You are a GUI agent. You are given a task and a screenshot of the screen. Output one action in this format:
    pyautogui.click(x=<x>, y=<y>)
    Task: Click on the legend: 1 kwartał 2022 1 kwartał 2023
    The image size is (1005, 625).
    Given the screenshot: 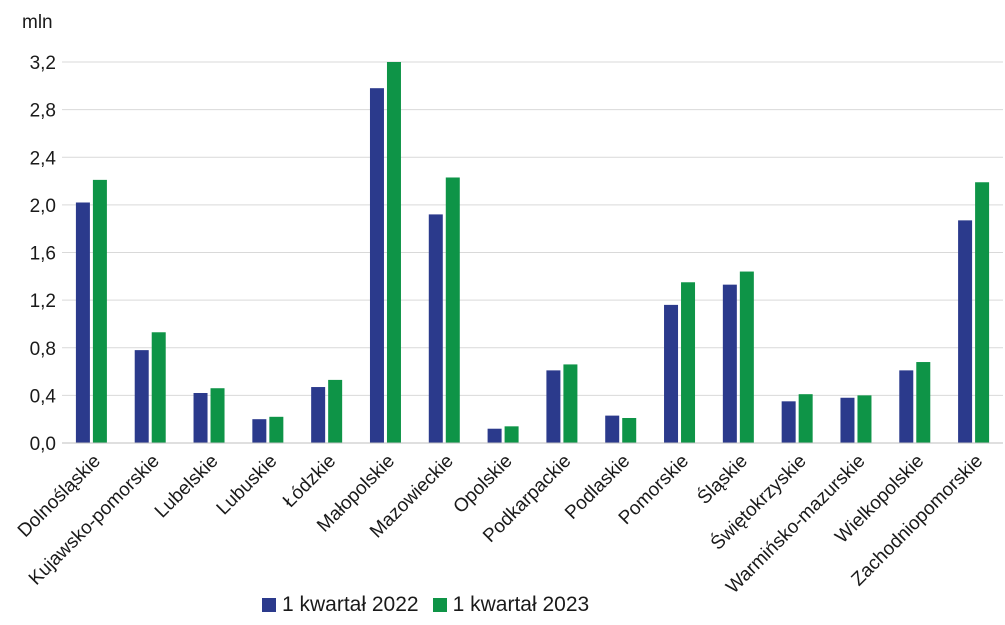 What is the action you would take?
    pyautogui.click(x=425, y=605)
    